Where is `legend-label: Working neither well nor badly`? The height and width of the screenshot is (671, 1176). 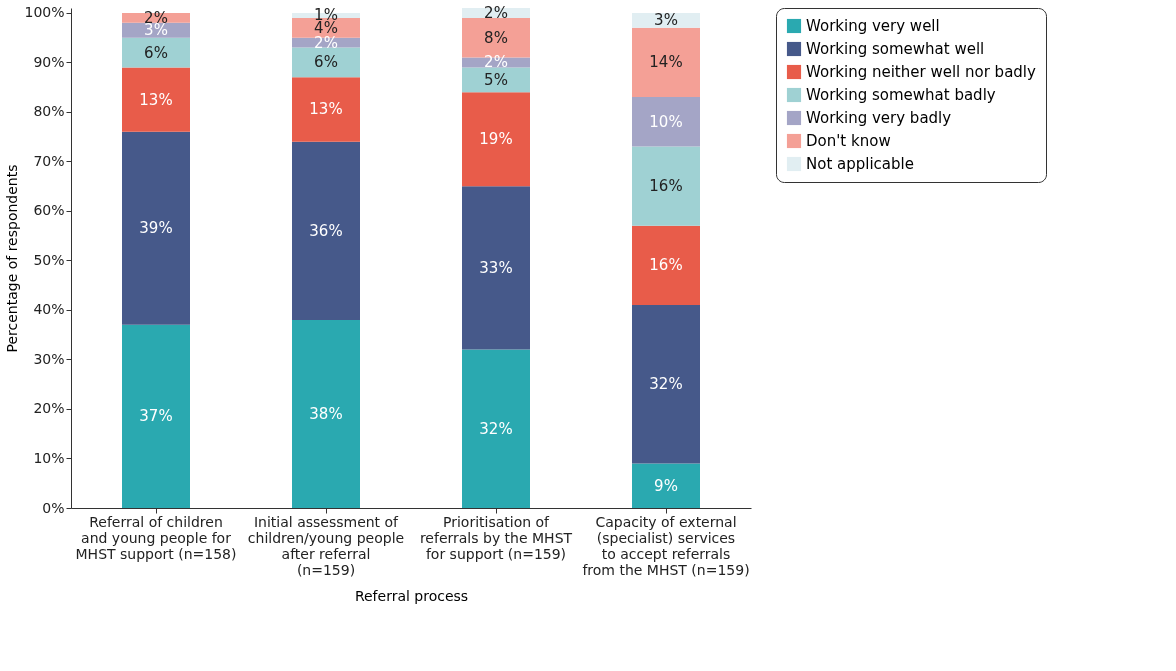
legend-label: Working neither well nor badly is located at coordinates (921, 72).